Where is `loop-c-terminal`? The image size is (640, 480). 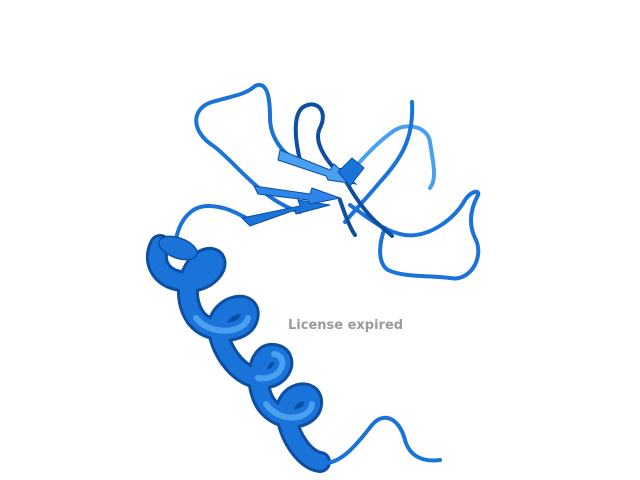
loop-c-terminal is located at coordinates (380, 440).